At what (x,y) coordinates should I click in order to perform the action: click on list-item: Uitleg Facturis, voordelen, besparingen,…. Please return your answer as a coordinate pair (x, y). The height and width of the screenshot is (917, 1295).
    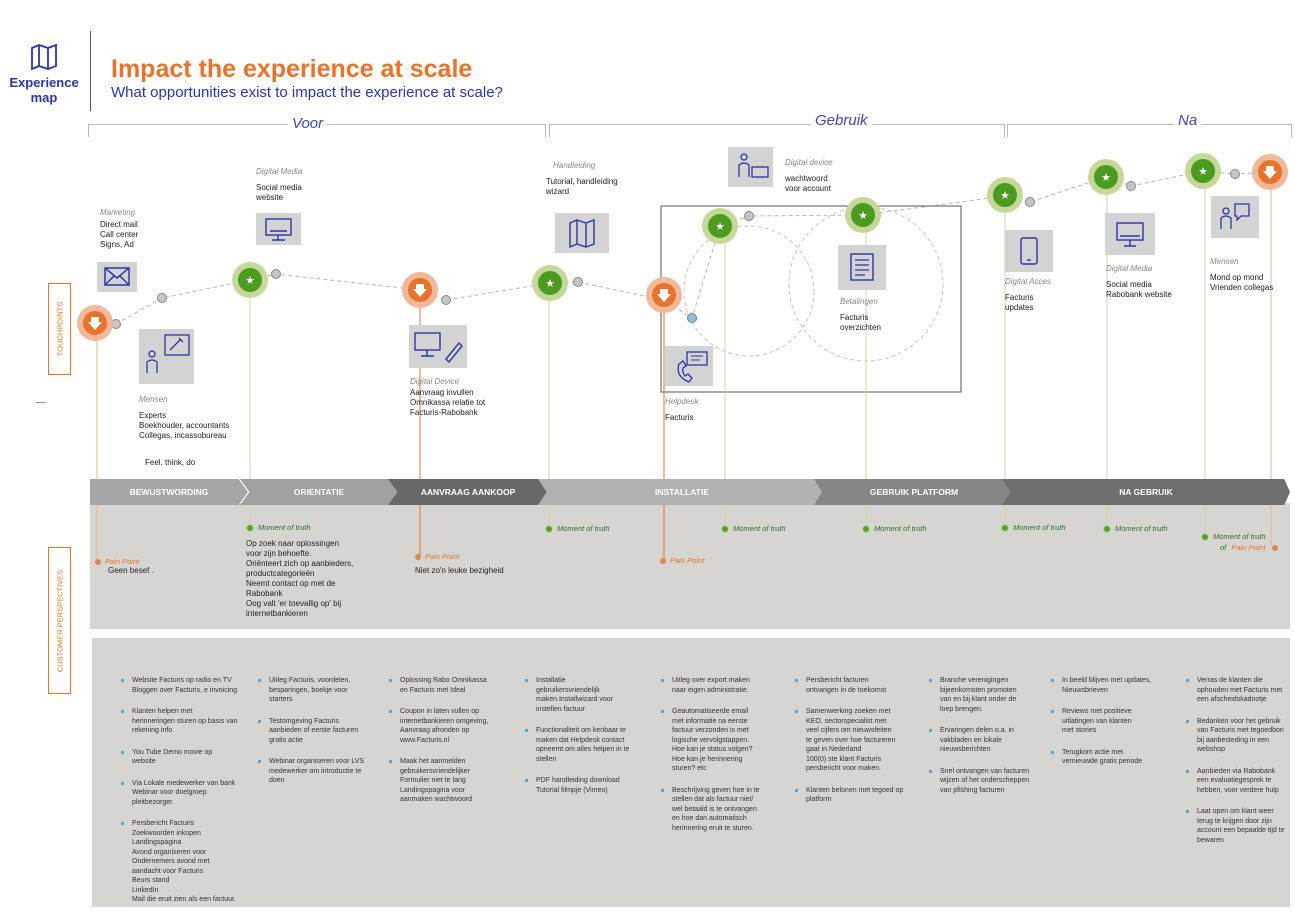
    Looking at the image, I should click on (320, 690).